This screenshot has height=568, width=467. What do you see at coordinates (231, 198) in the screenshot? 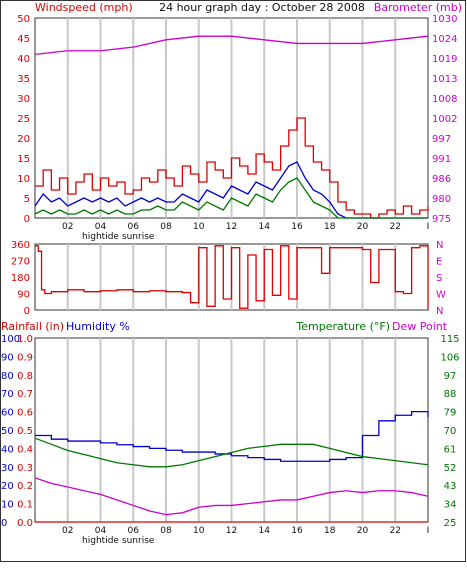
I see `wind-low-line` at bounding box center [231, 198].